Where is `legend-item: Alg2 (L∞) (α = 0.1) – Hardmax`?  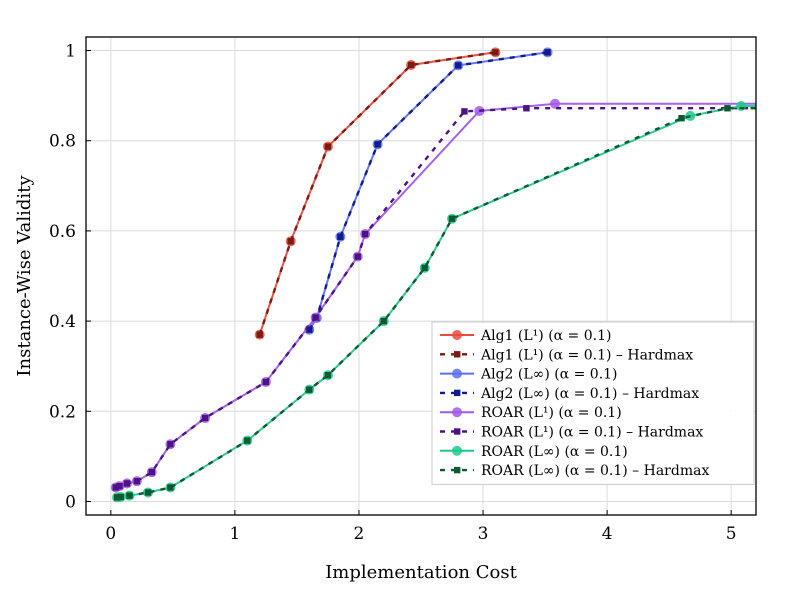
legend-item: Alg2 (L∞) (α = 0.1) – Hardmax is located at coordinates (569, 394).